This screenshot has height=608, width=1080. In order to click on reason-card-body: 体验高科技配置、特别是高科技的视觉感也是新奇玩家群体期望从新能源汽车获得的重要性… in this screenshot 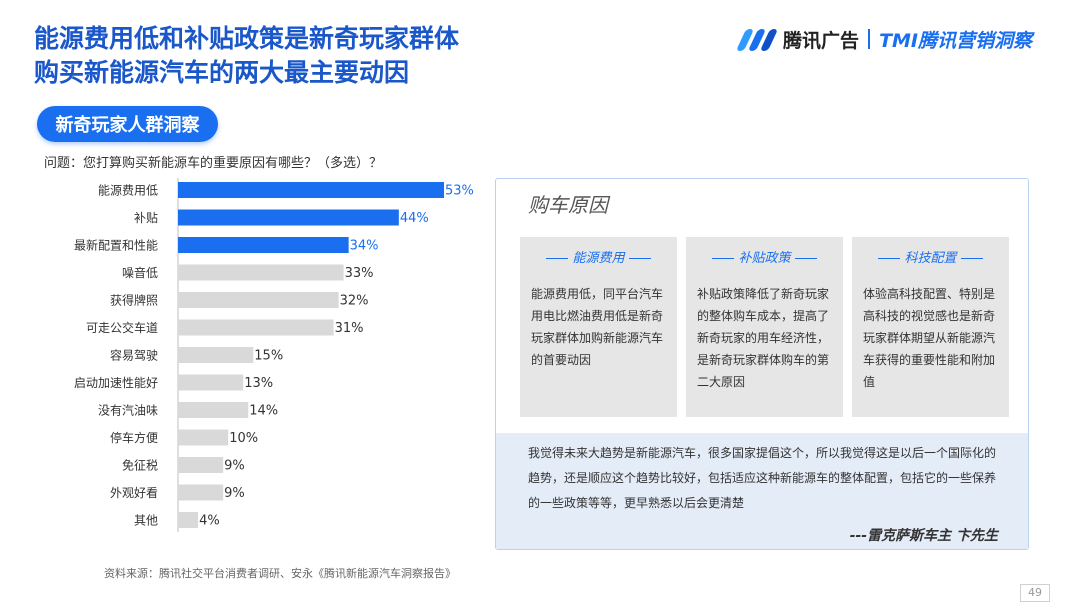, I will do `click(929, 338)`.